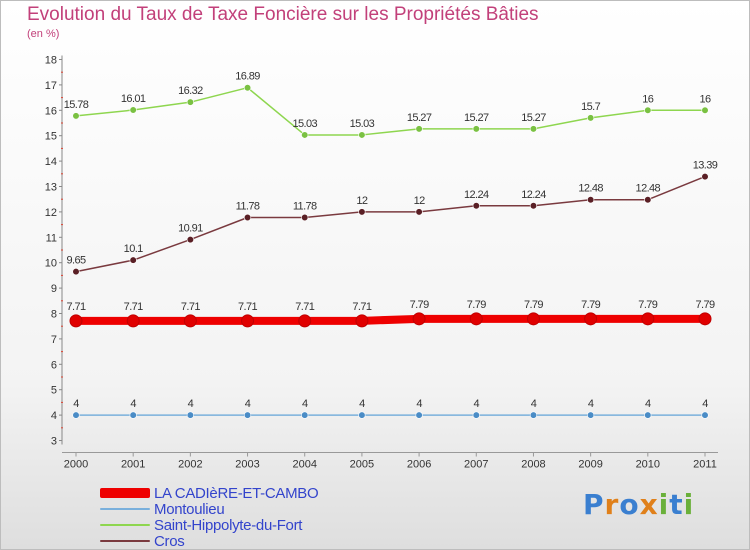  Describe the element at coordinates (76, 105) in the screenshot. I see `data-label: 15.78` at that location.